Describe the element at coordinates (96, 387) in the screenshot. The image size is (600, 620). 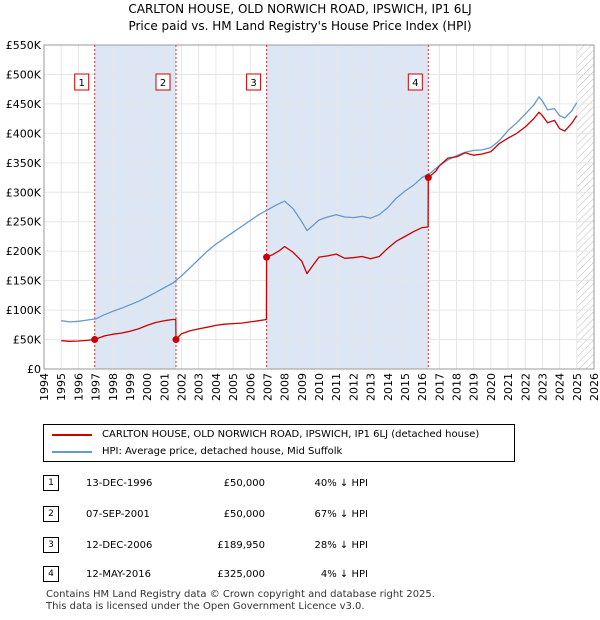
I see `x-tick-label: 1997` at that location.